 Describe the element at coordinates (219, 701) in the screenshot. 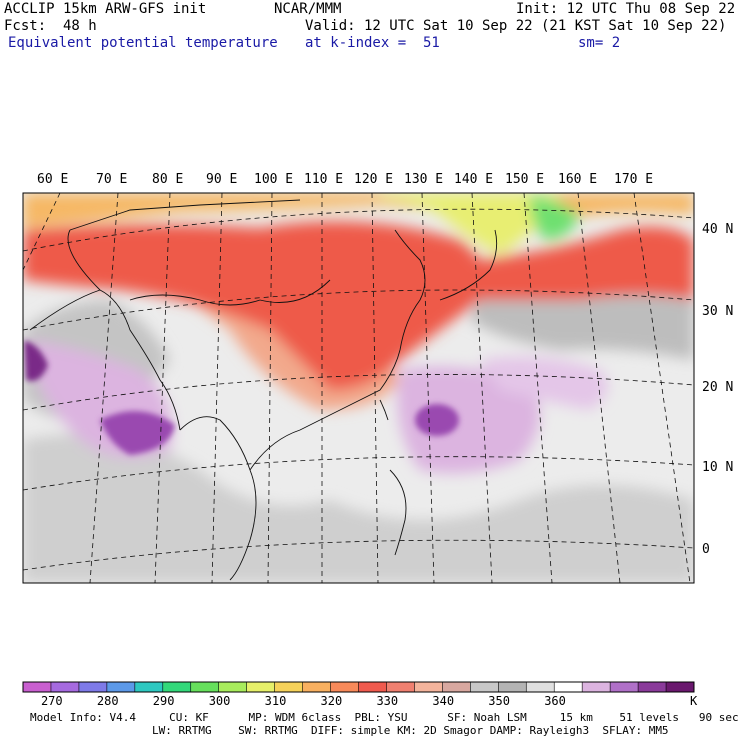

I see `colorbar-tick-label: 300` at that location.